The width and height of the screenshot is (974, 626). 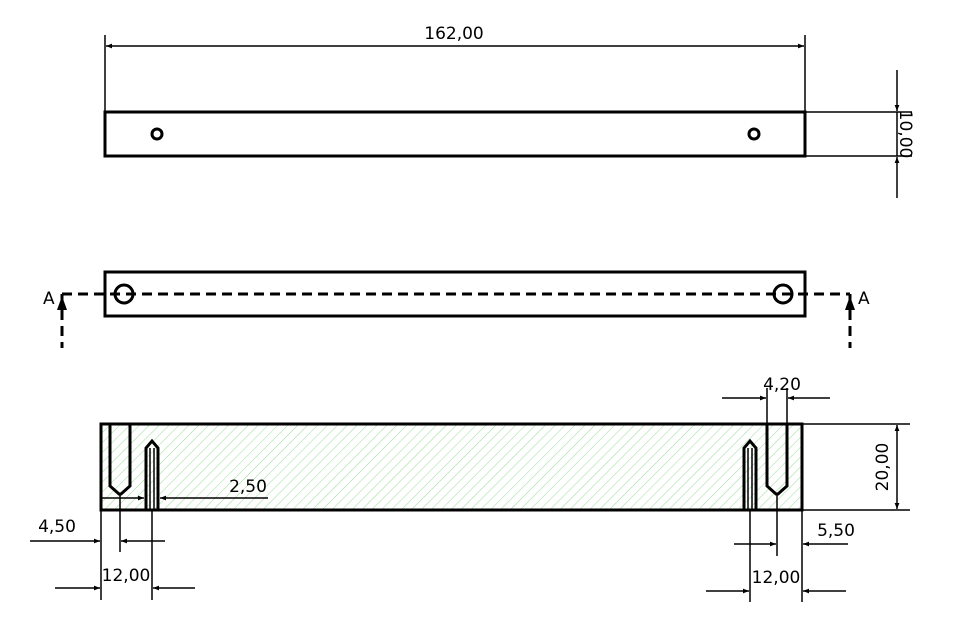 What do you see at coordinates (248, 487) in the screenshot?
I see `dim-text-slot-offset: 2,50` at bounding box center [248, 487].